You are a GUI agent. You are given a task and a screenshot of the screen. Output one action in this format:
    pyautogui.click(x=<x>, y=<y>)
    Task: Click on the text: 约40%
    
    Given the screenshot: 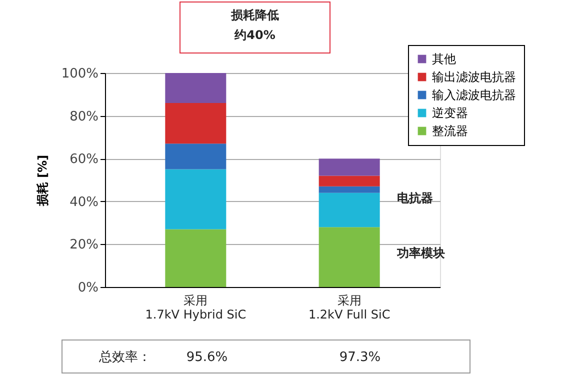 What is the action you would take?
    pyautogui.click(x=255, y=35)
    